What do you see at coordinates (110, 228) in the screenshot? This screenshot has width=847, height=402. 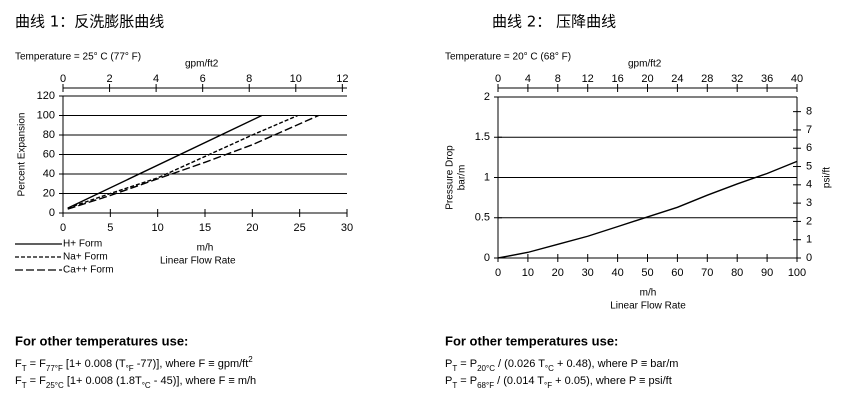 I see `x-tick-label: 5` at bounding box center [110, 228].